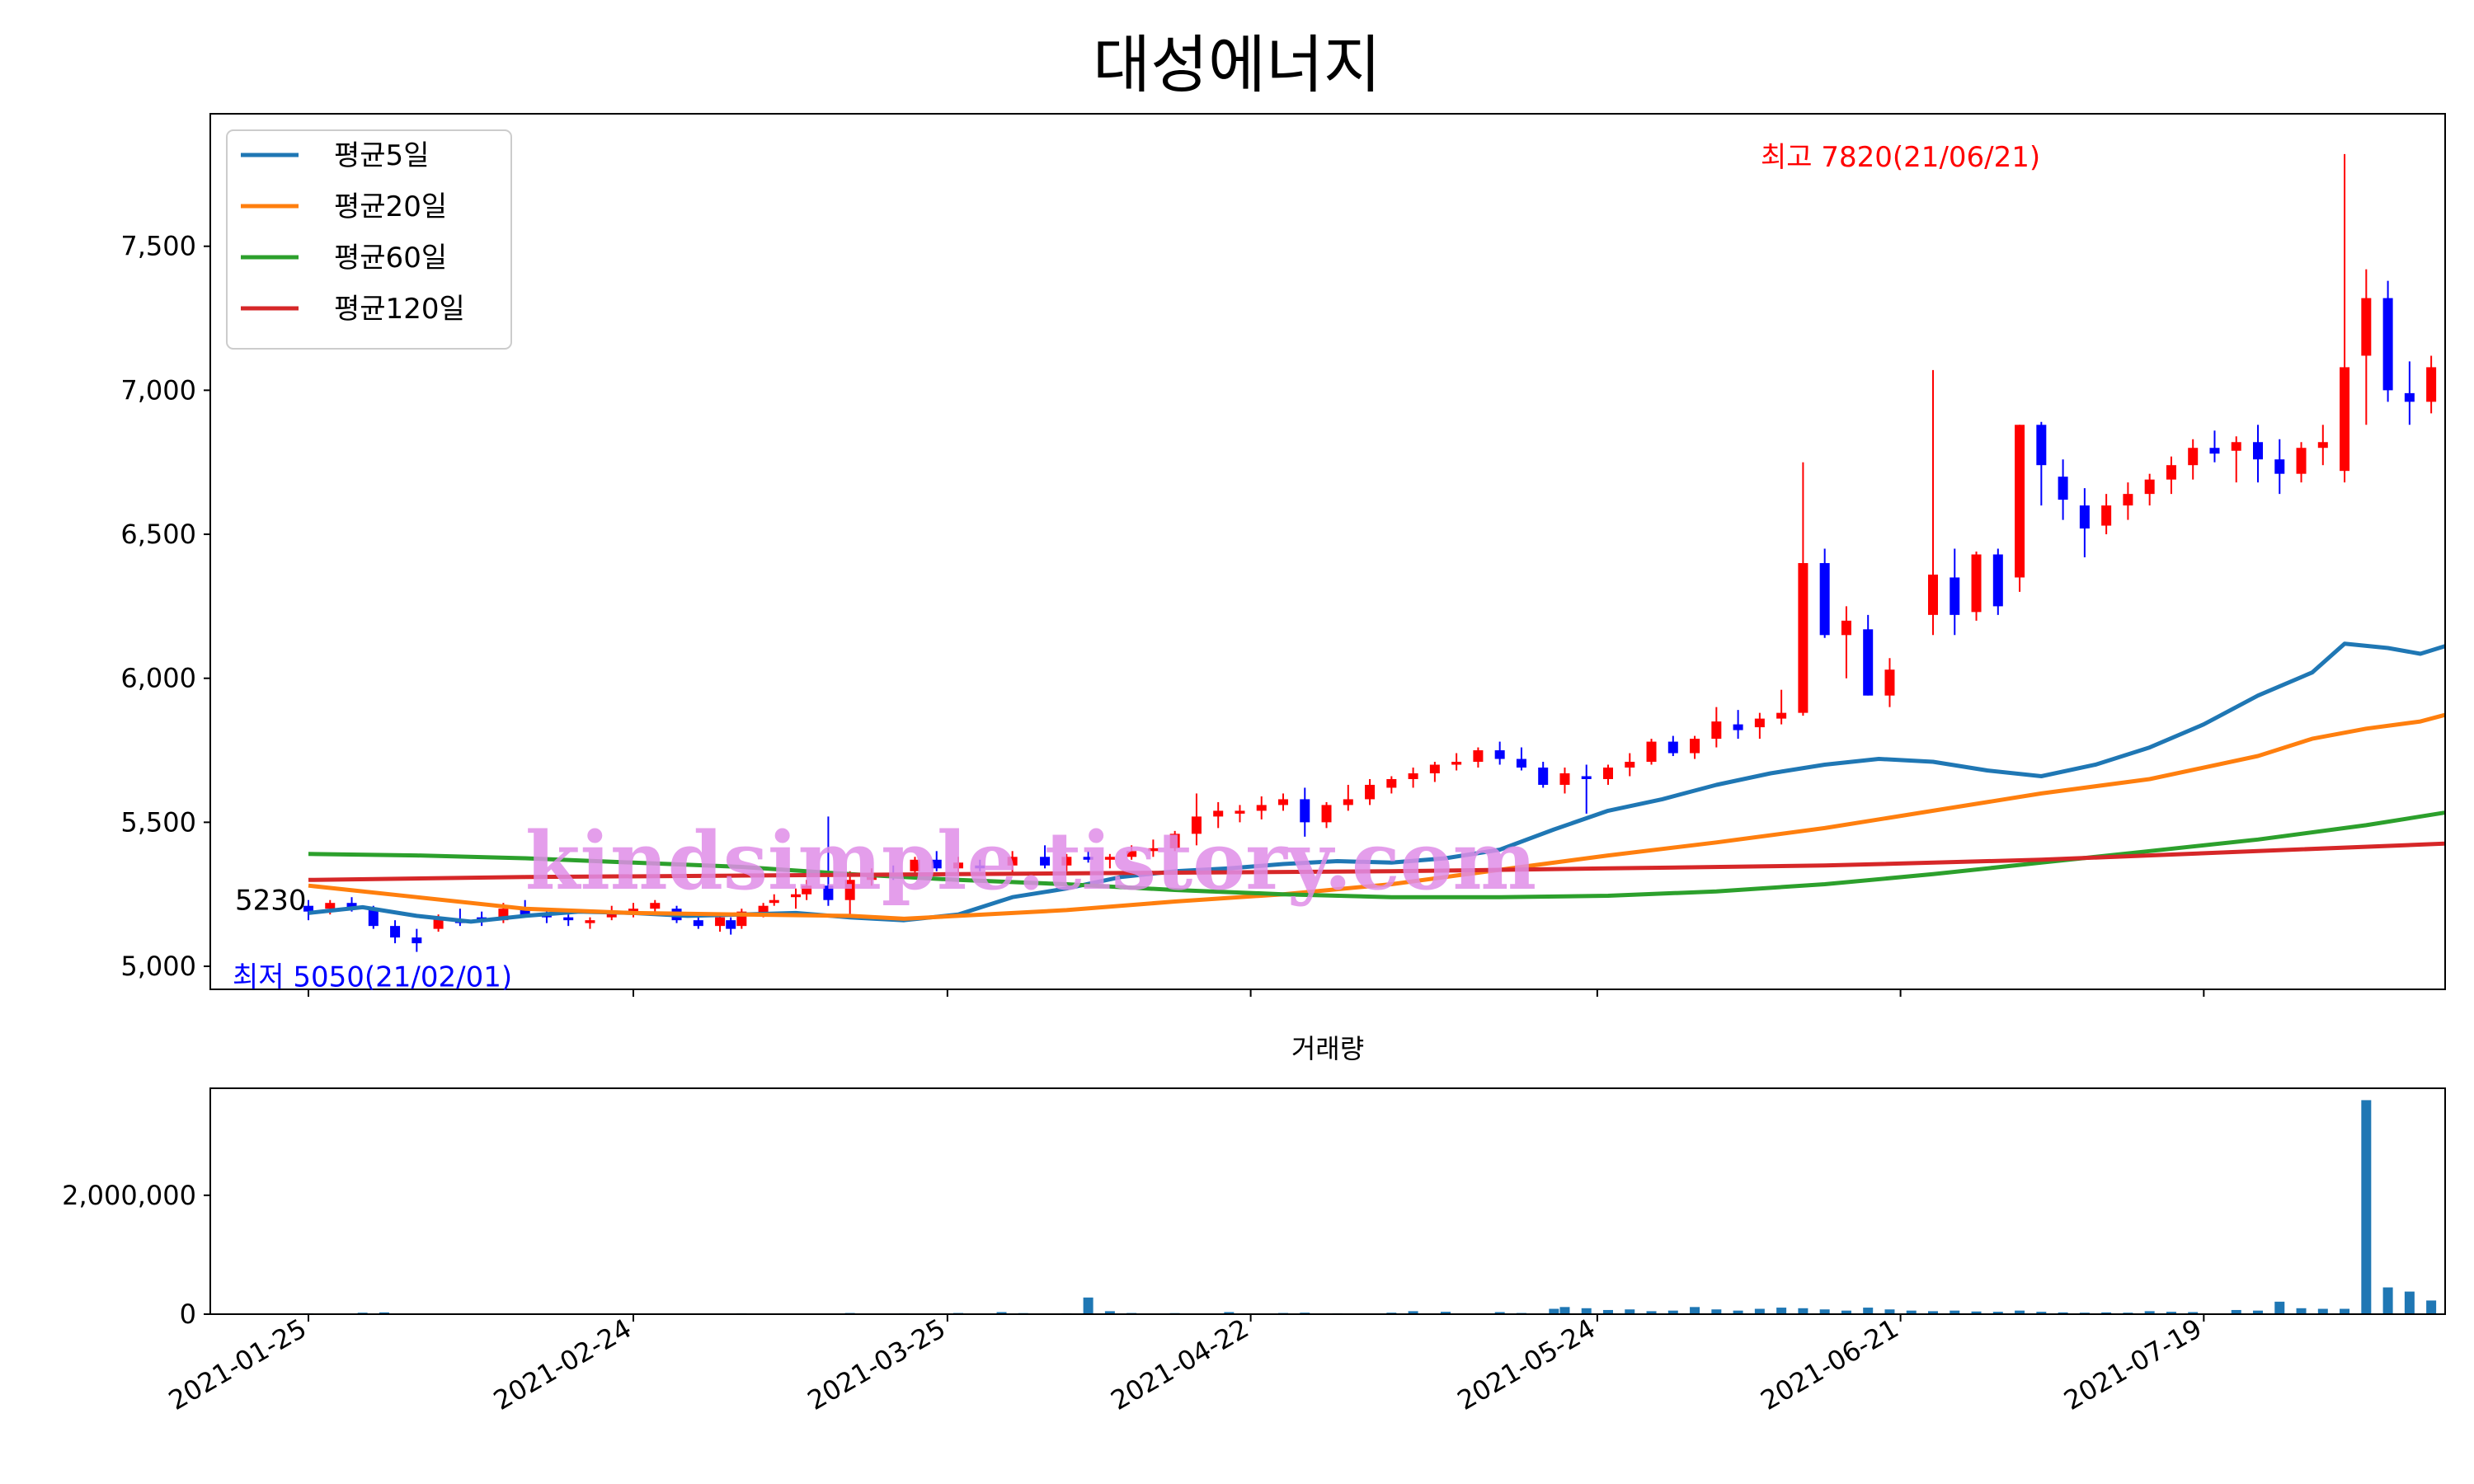  Describe the element at coordinates (1237, 64) in the screenshot. I see `chart-title: 대성에너지` at that location.